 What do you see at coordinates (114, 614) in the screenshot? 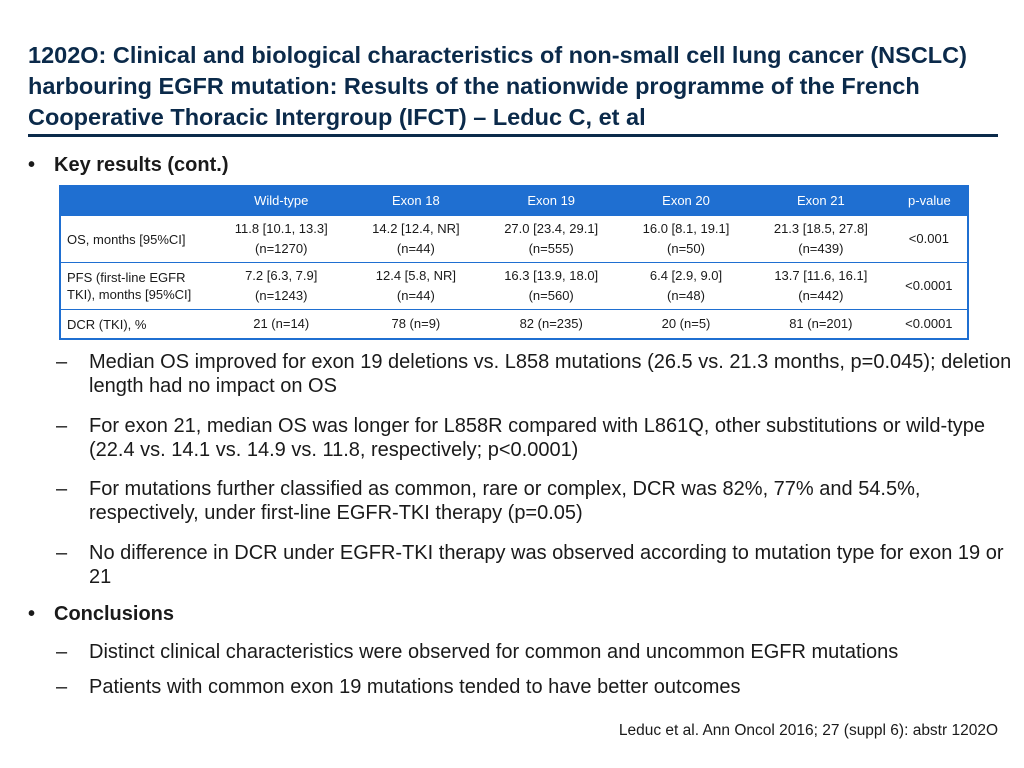
I see `conclusions-heading: Conclusions` at bounding box center [114, 614].